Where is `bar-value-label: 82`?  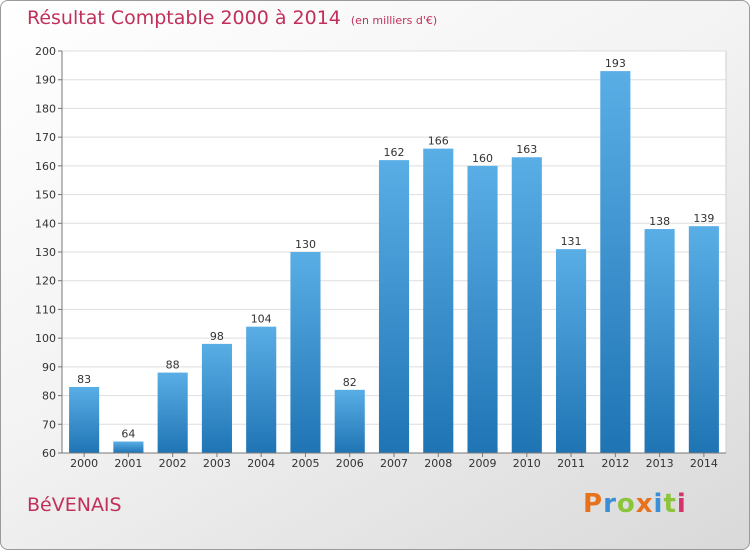
bar-value-label: 82 is located at coordinates (350, 382).